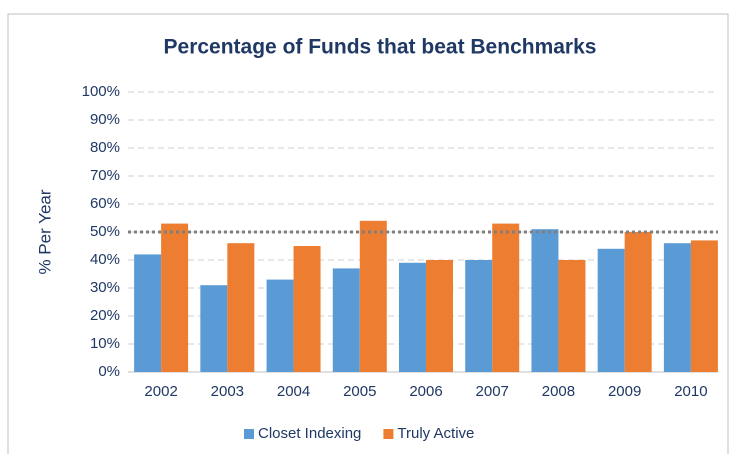 This screenshot has width=736, height=454. Describe the element at coordinates (105, 287) in the screenshot. I see `y-tick-label: 30%` at that location.